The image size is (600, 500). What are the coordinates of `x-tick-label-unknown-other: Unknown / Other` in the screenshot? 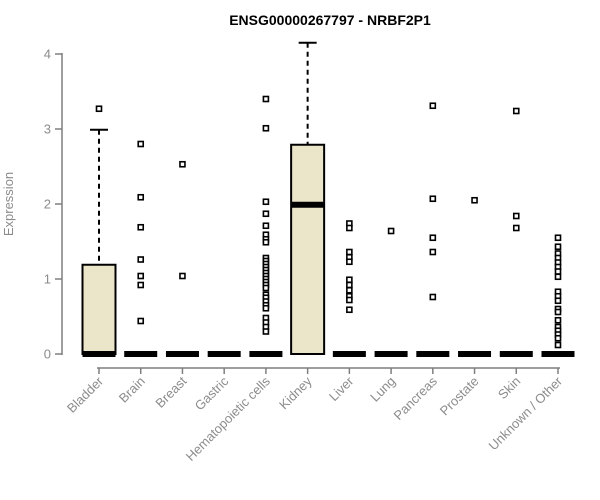 It's located at (526, 413).